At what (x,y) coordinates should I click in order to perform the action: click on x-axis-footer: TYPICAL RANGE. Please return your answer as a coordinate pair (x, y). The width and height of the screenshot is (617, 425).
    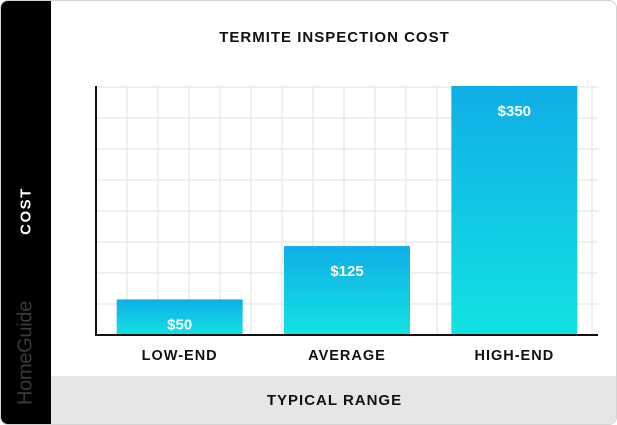
    Looking at the image, I should click on (333, 400).